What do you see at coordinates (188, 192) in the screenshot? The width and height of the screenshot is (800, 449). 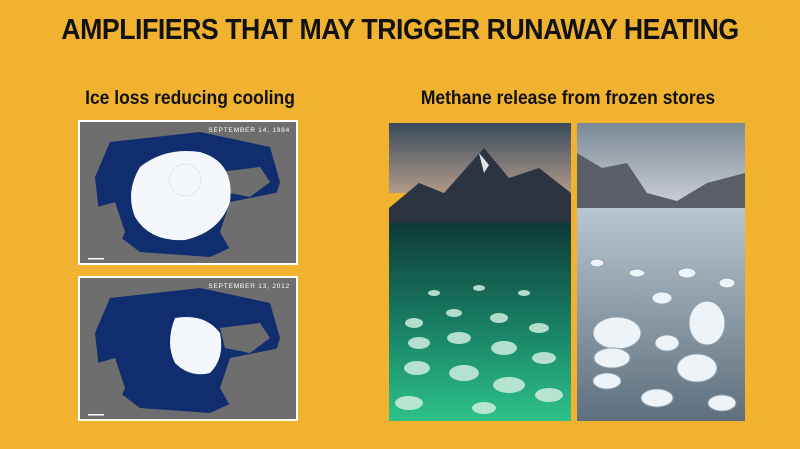 I see `sea-ice-map-1984: SEPTEMBER 14, 1984` at bounding box center [188, 192].